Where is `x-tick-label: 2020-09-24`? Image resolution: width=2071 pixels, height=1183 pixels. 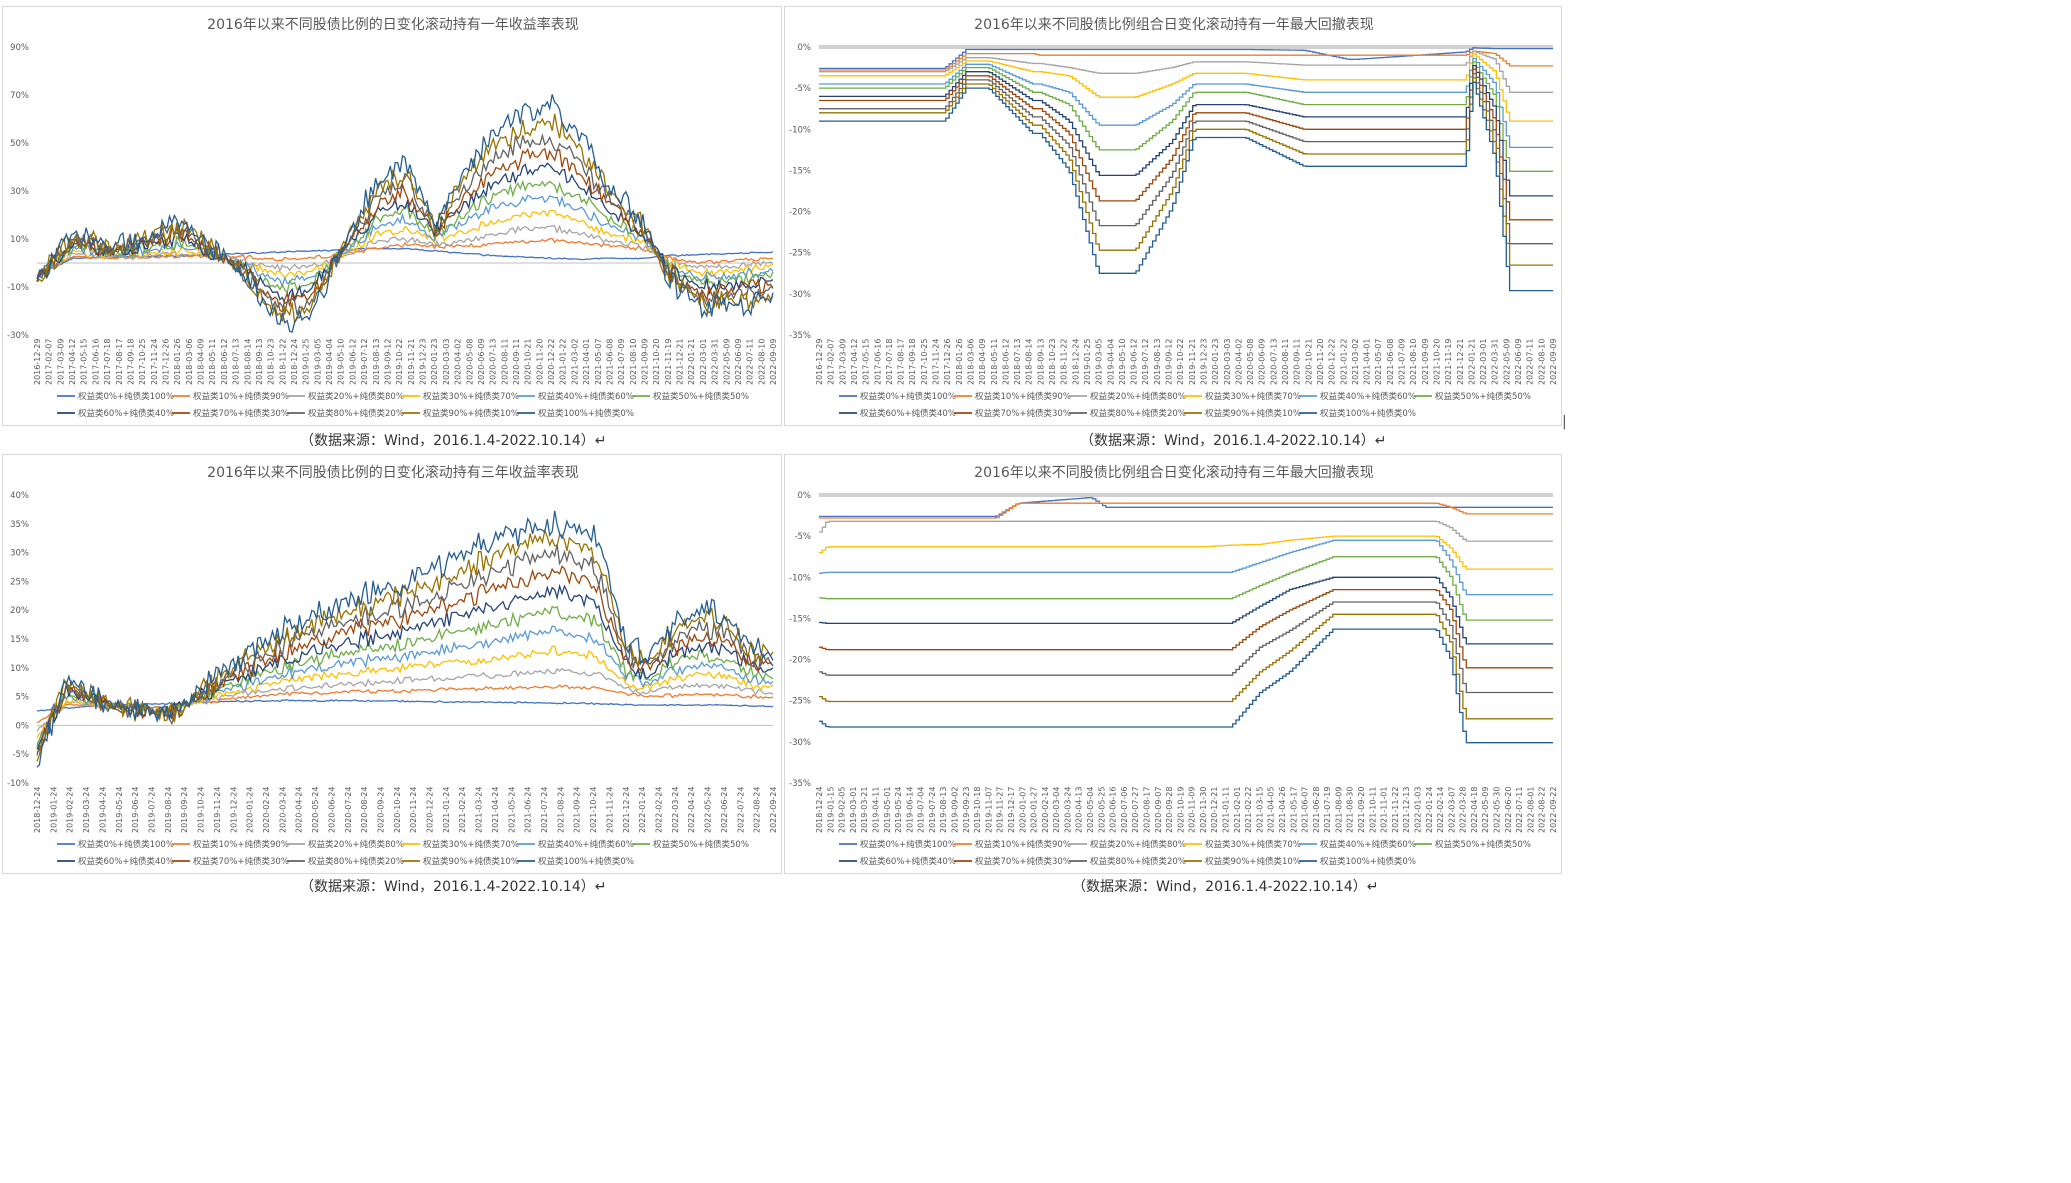 x-tick-label: 2020-09-24 is located at coordinates (380, 810).